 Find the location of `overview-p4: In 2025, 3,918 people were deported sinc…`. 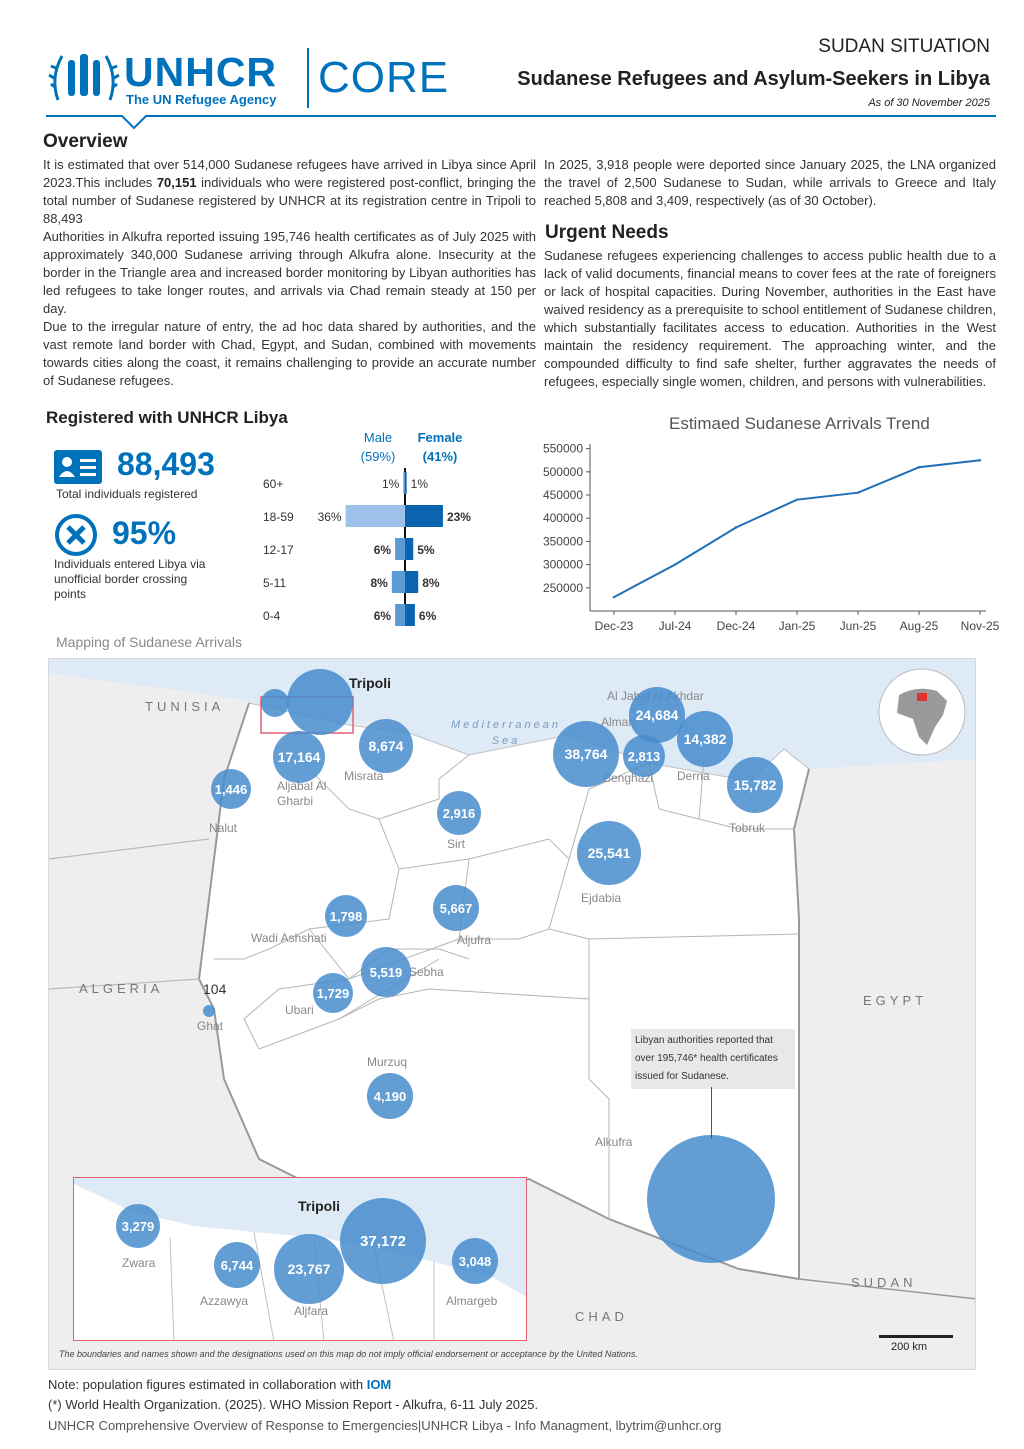

overview-p4: In 2025, 3,918 people were deported sinc… is located at coordinates (770, 182).